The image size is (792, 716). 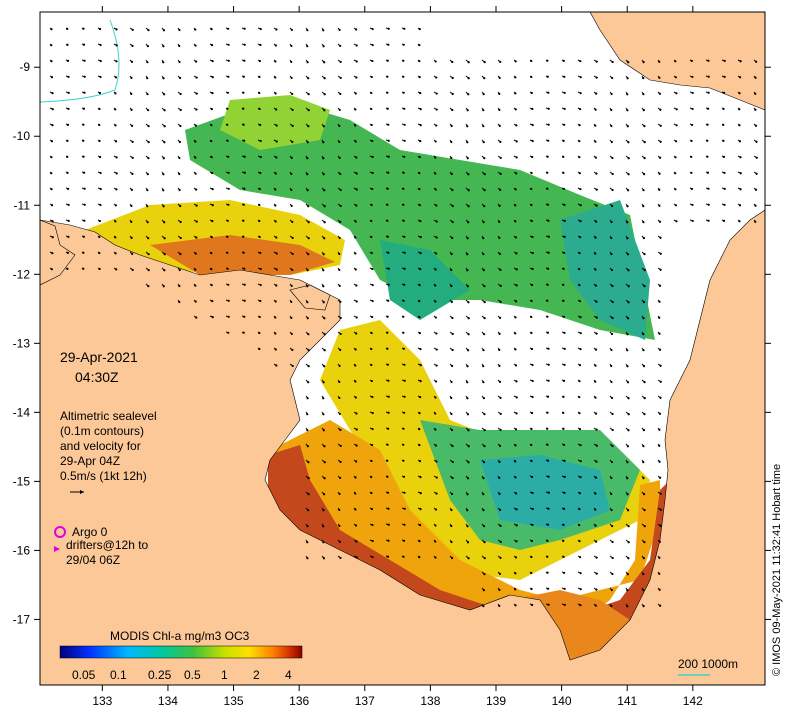 What do you see at coordinates (192, 675) in the screenshot?
I see `colorbar-tick-3: 0.5` at bounding box center [192, 675].